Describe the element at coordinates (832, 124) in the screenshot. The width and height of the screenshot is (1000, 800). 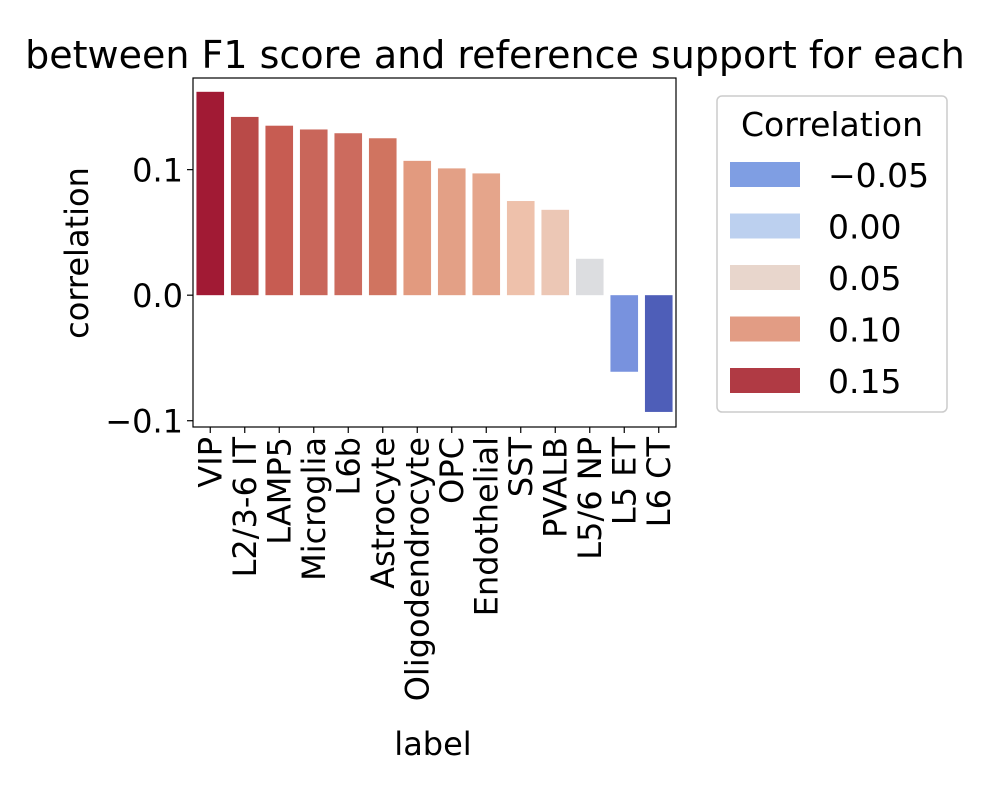
I see `legend-title: Correlation` at that location.